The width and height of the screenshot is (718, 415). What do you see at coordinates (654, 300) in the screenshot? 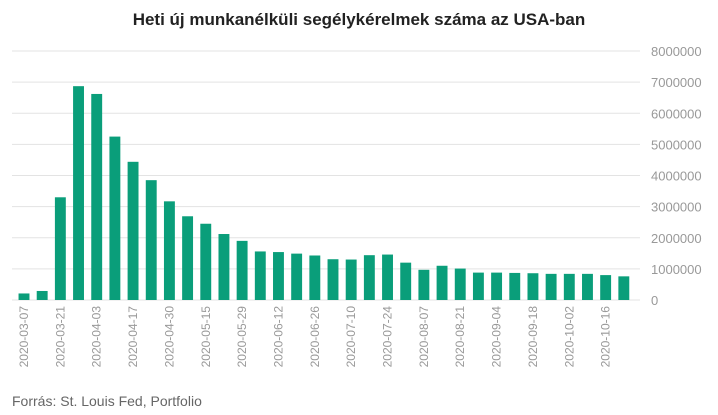
I see `y-tick-label: 0` at bounding box center [654, 300].